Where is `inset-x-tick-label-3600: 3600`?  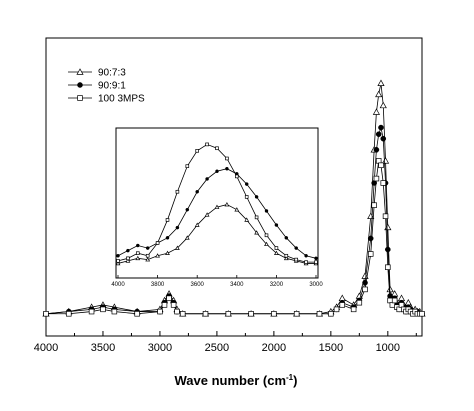
inset-x-tick-label-3600: 3600 is located at coordinates (198, 285).